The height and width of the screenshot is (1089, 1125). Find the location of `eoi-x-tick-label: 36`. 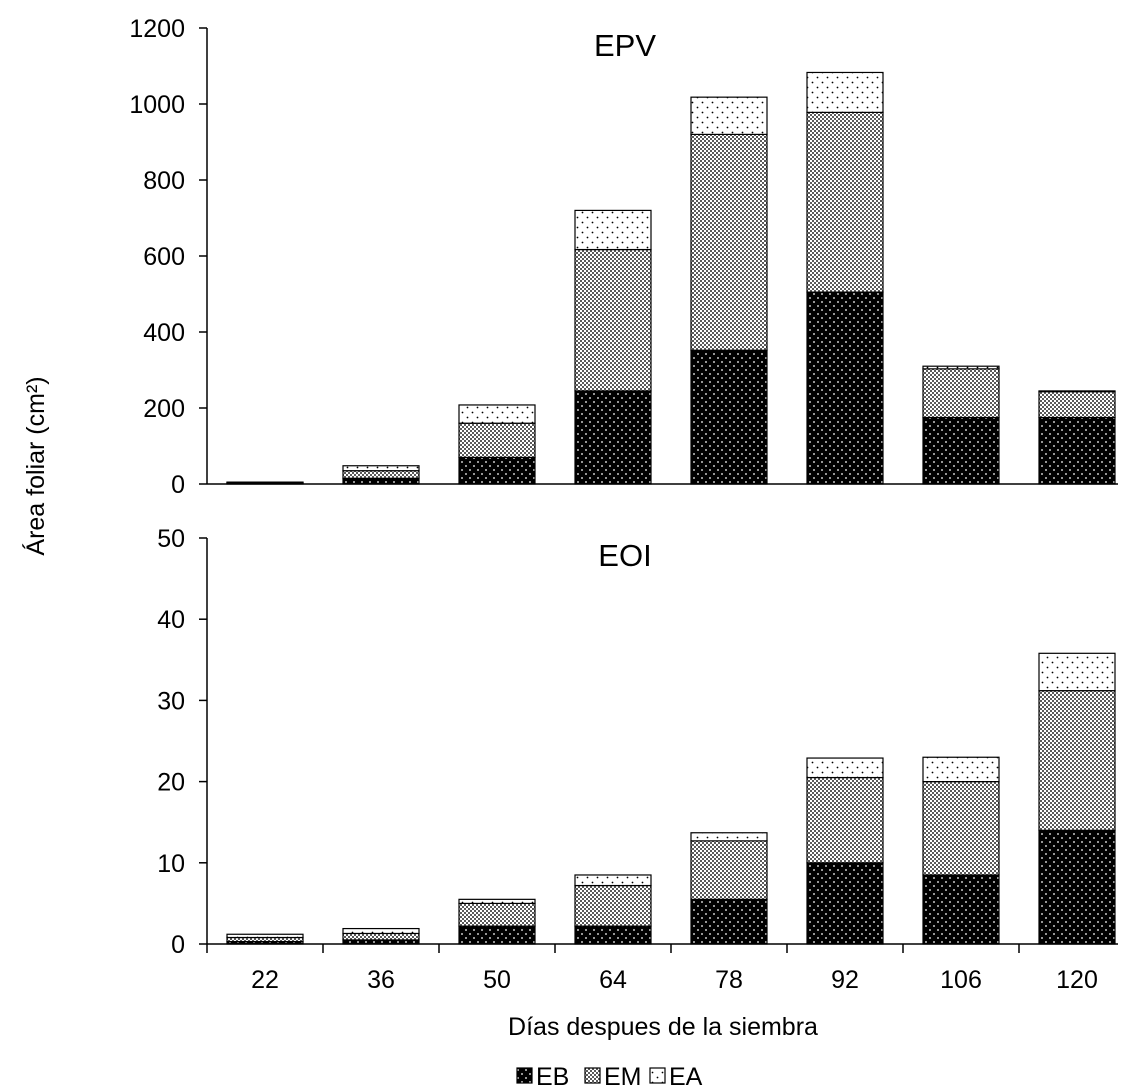

eoi-x-tick-label: 36 is located at coordinates (381, 980).